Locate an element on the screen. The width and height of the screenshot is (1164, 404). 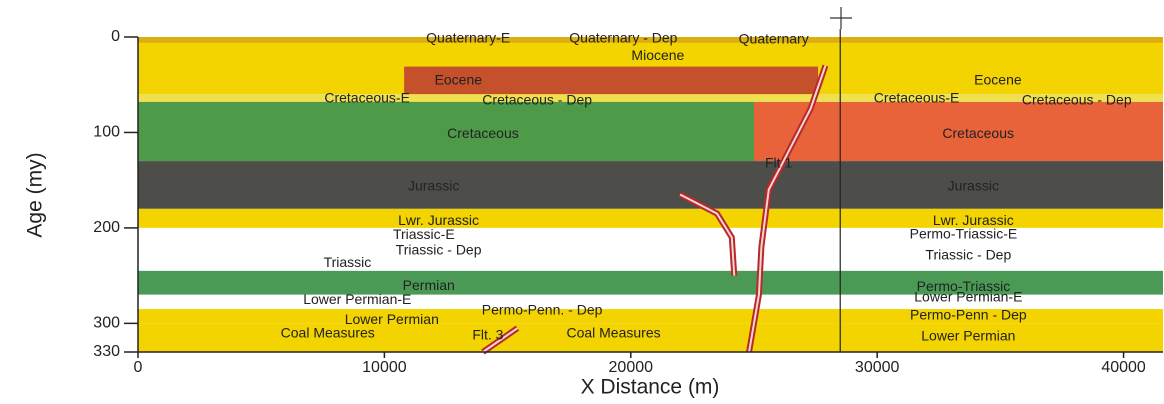
layer-label: Permo-Penn. - Dep is located at coordinates (542, 310).